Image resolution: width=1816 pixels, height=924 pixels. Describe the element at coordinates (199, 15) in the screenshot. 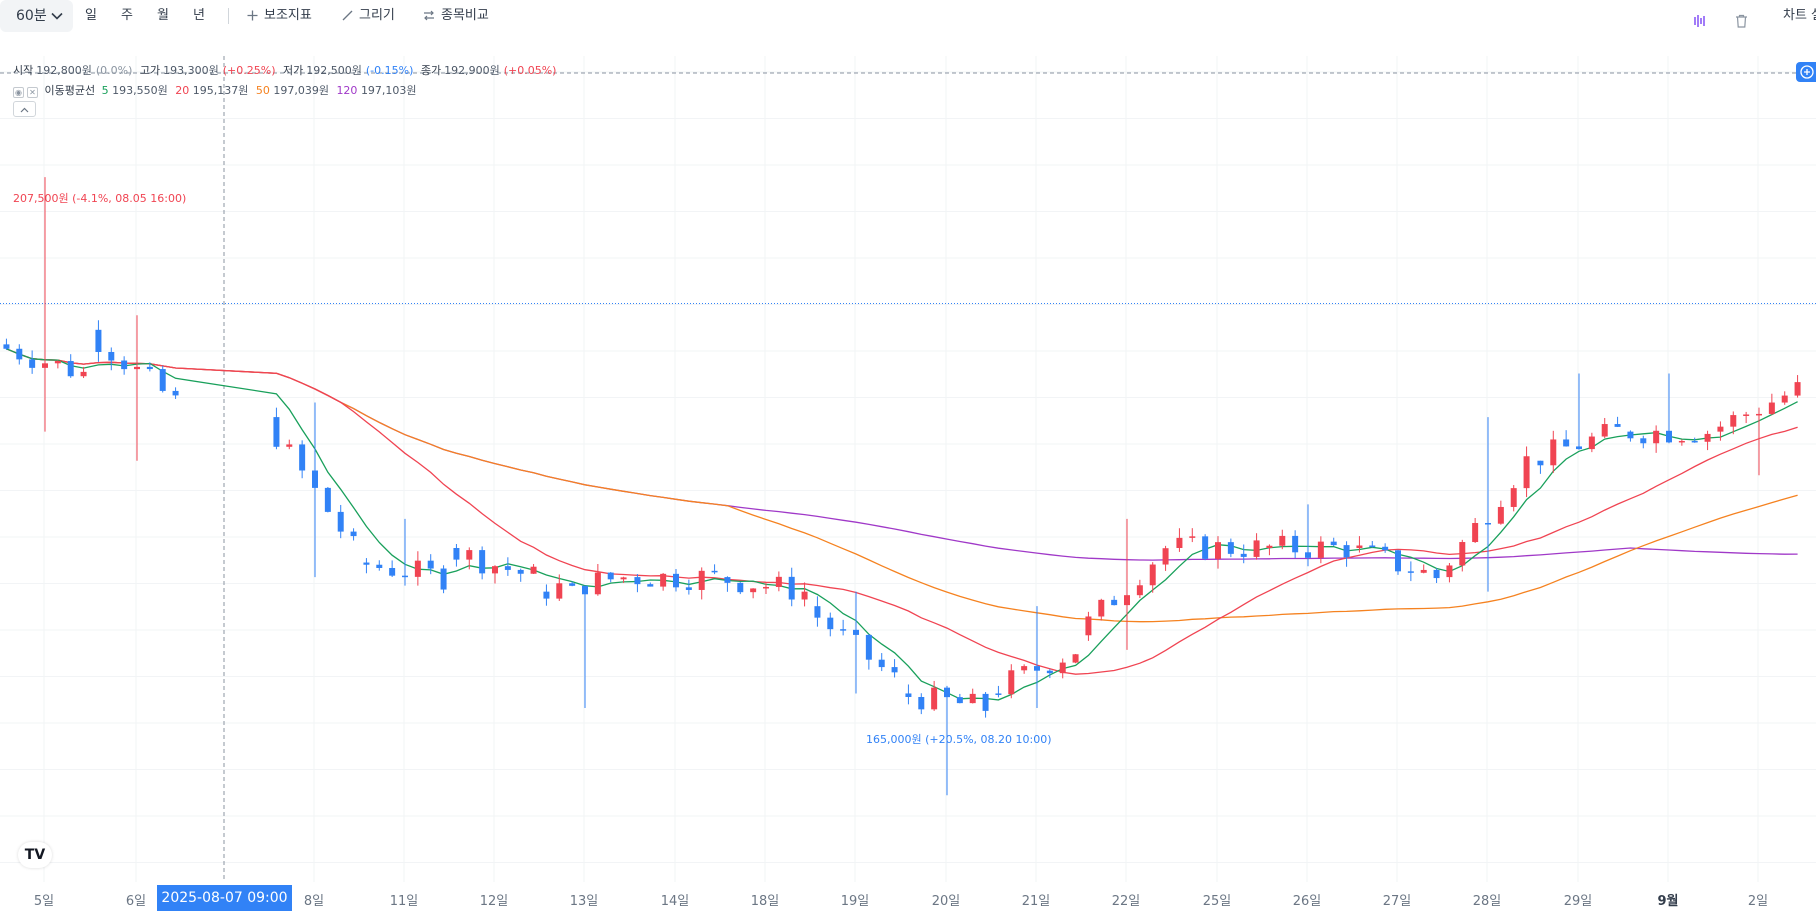

I see `period-year-button: 년` at that location.